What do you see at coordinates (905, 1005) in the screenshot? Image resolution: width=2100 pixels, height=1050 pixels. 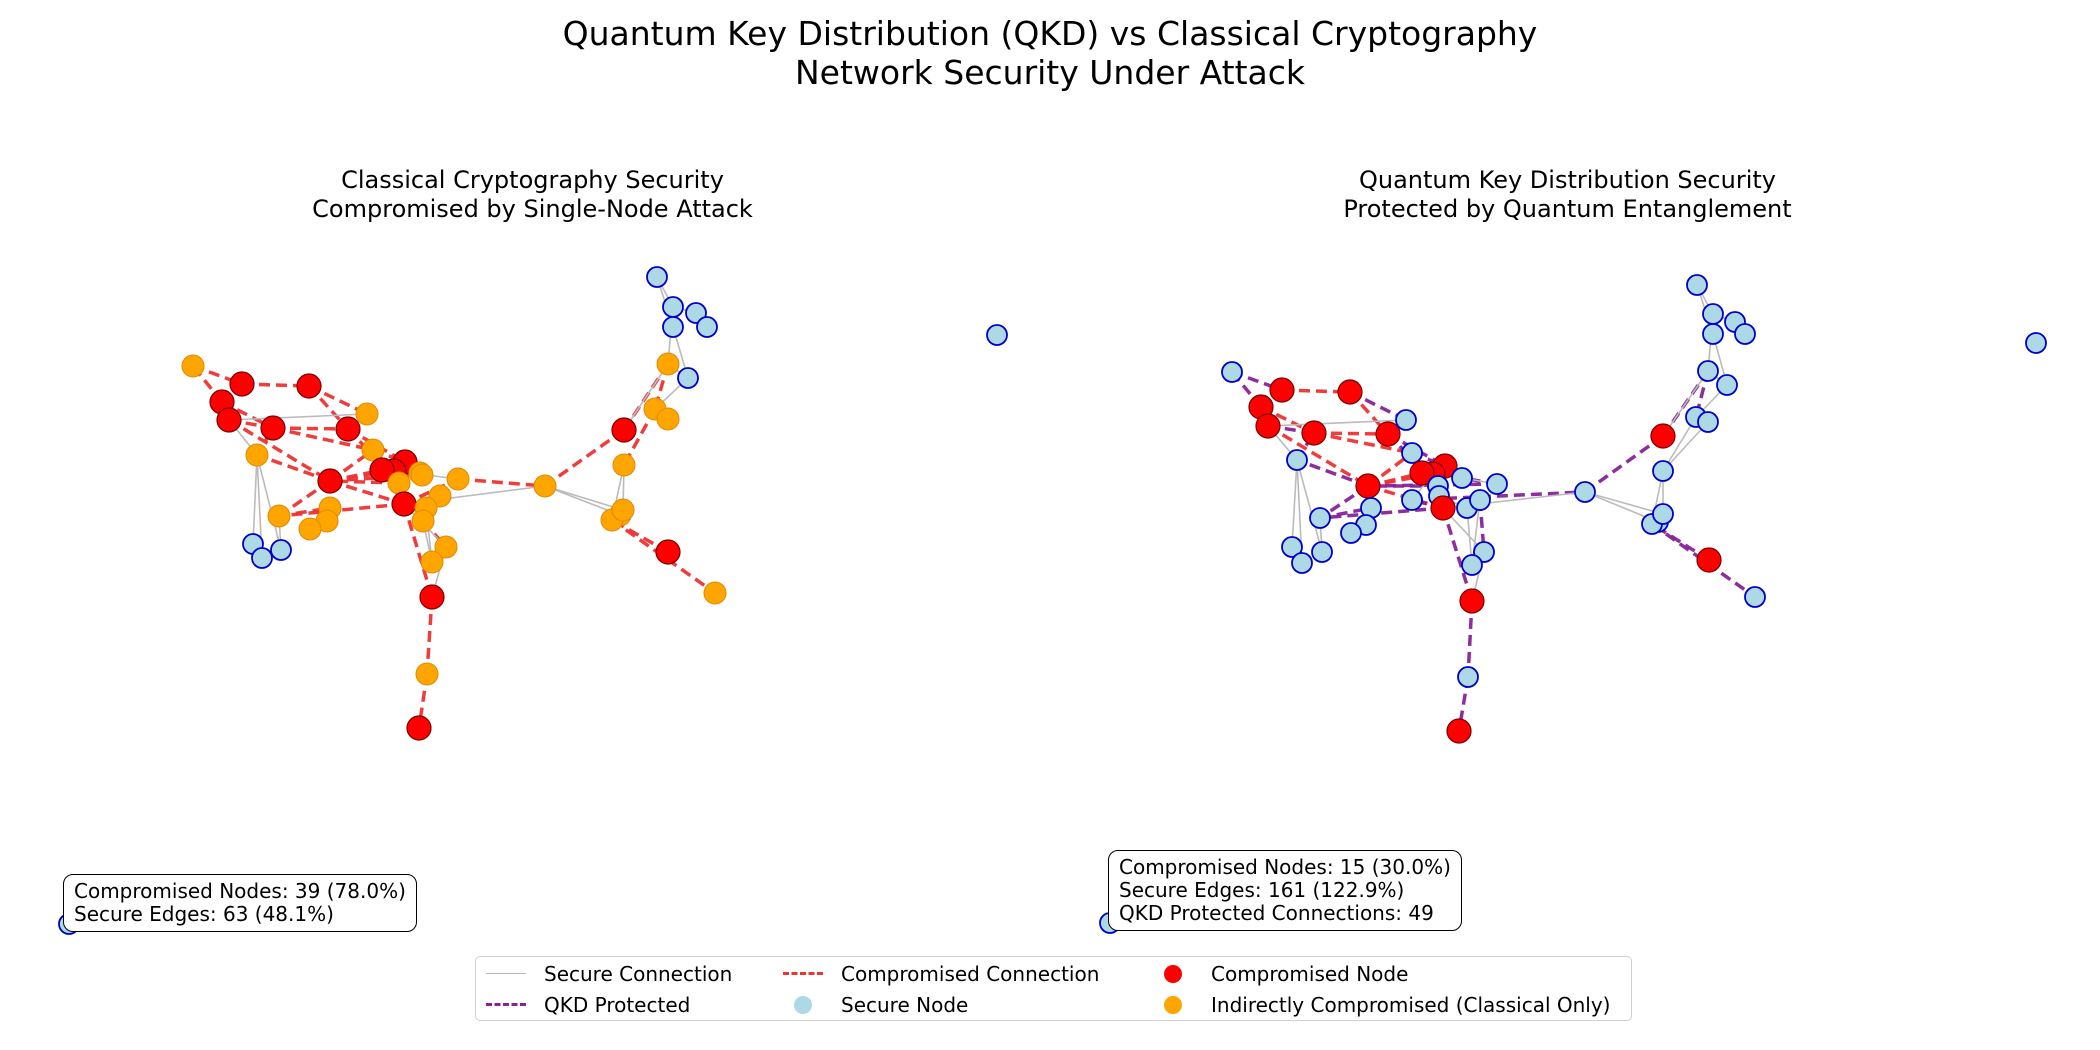 I see `legend-label: Secure Node` at bounding box center [905, 1005].